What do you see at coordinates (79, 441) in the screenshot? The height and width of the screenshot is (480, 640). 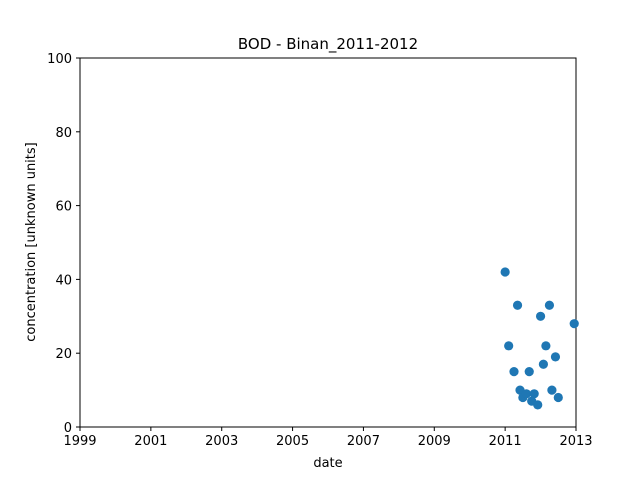 I see `x-tick-label: 1999` at bounding box center [79, 441].